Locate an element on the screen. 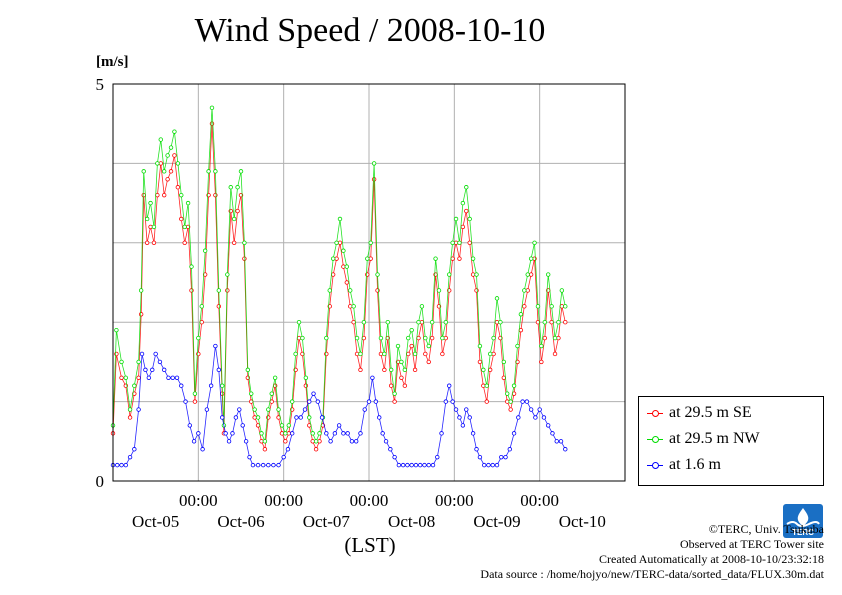  x-date-label-2: Oct-07 is located at coordinates (327, 521).